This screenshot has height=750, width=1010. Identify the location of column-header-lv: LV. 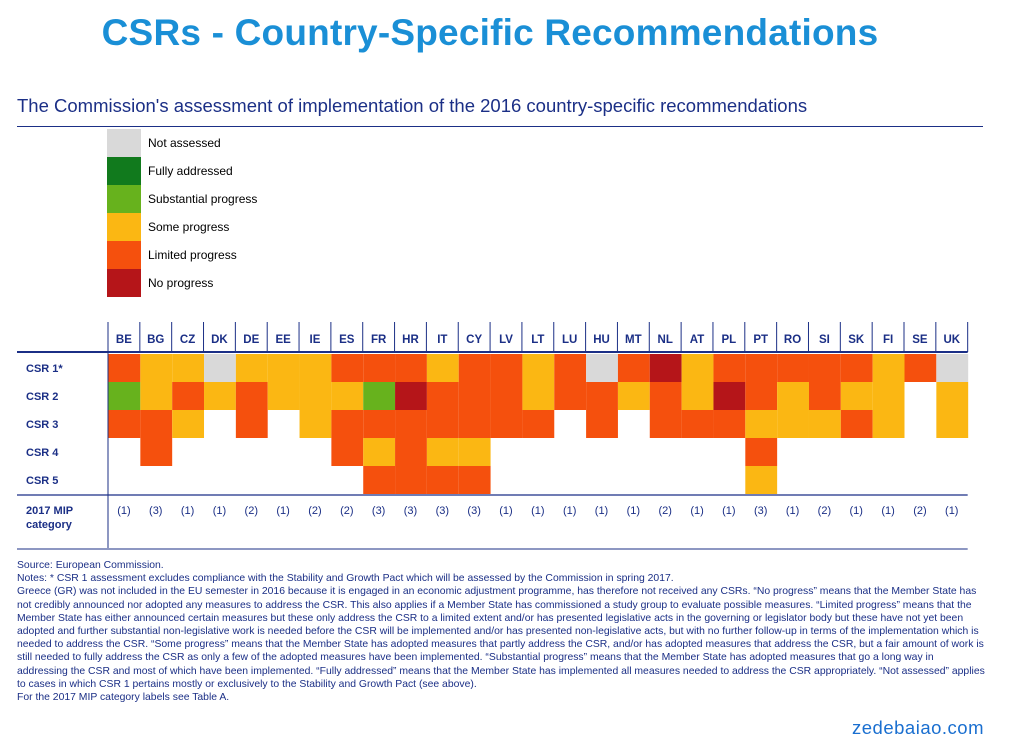
(506, 340).